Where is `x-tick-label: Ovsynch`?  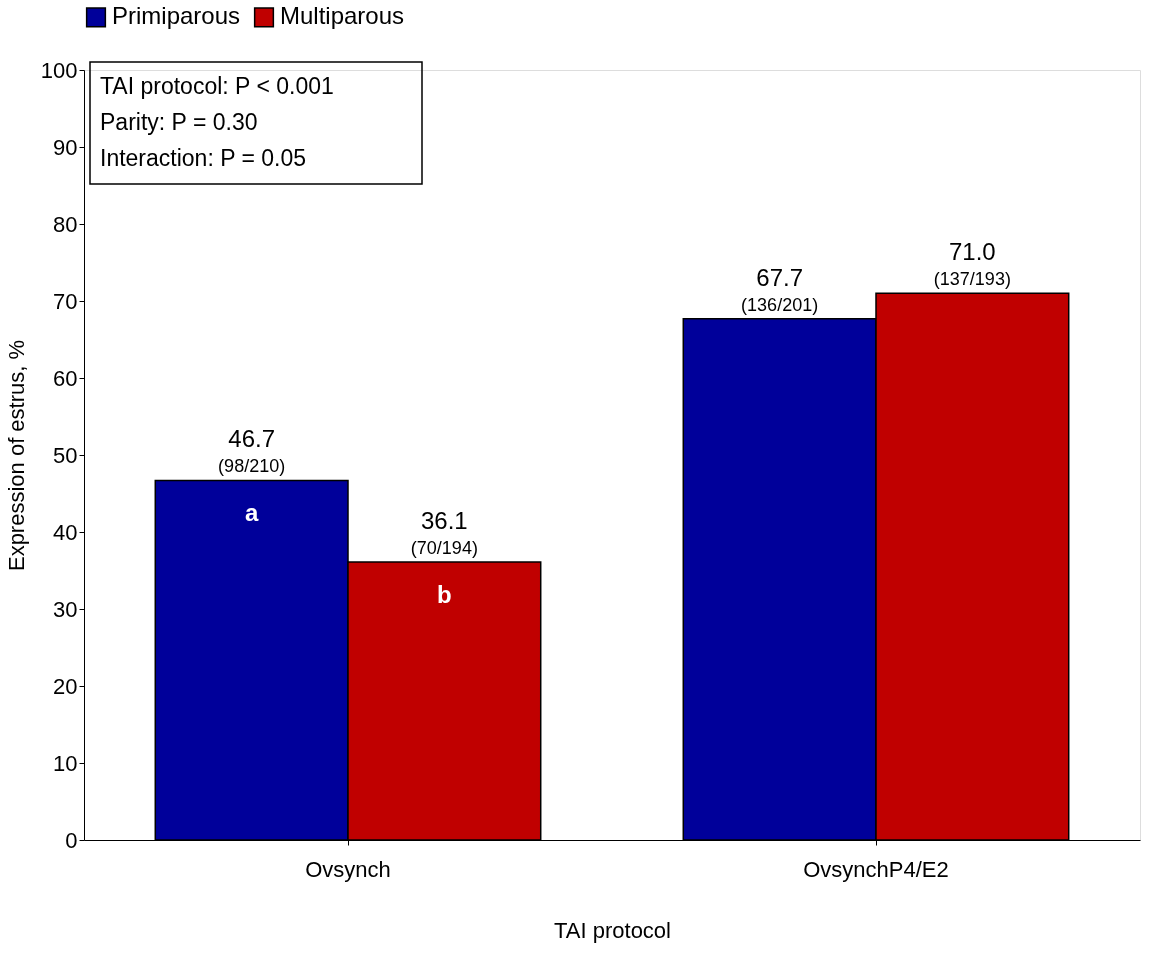
x-tick-label: Ovsynch is located at coordinates (348, 869).